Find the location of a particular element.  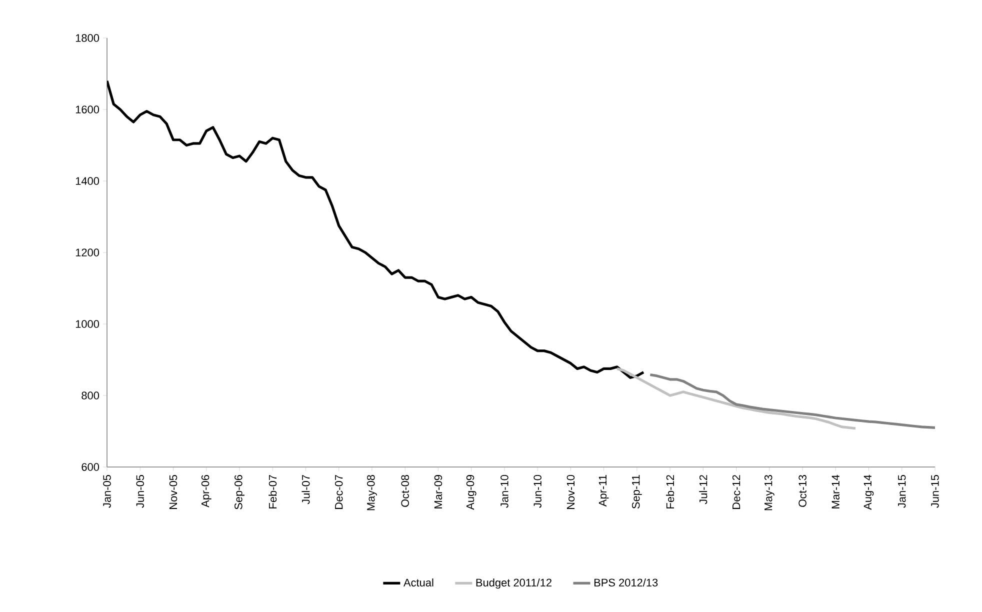

x-tick-label: Dec-12 is located at coordinates (736, 492).